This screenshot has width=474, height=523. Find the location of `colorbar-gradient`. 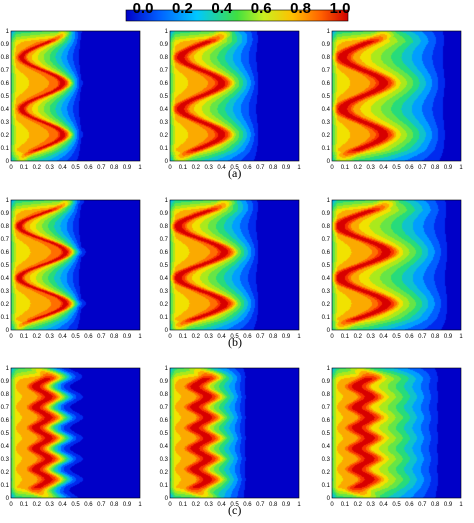

colorbar-gradient is located at coordinates (237, 15).